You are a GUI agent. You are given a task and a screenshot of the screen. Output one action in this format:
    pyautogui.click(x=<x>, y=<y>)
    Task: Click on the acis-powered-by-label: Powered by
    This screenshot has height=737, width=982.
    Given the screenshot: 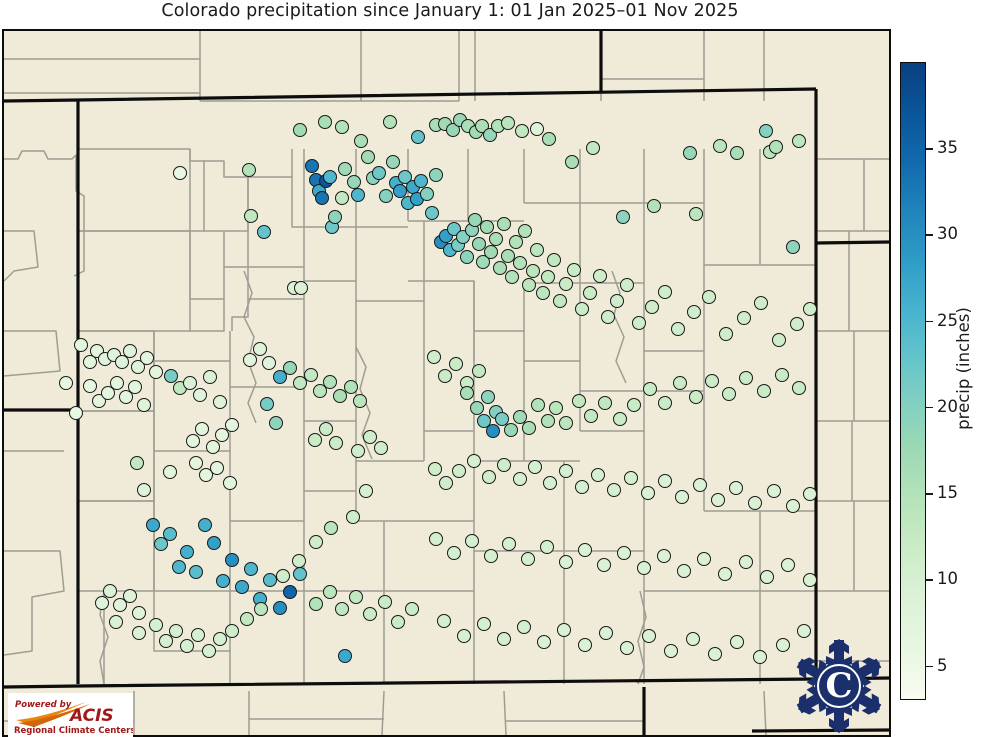 What is the action you would take?
    pyautogui.click(x=43, y=705)
    